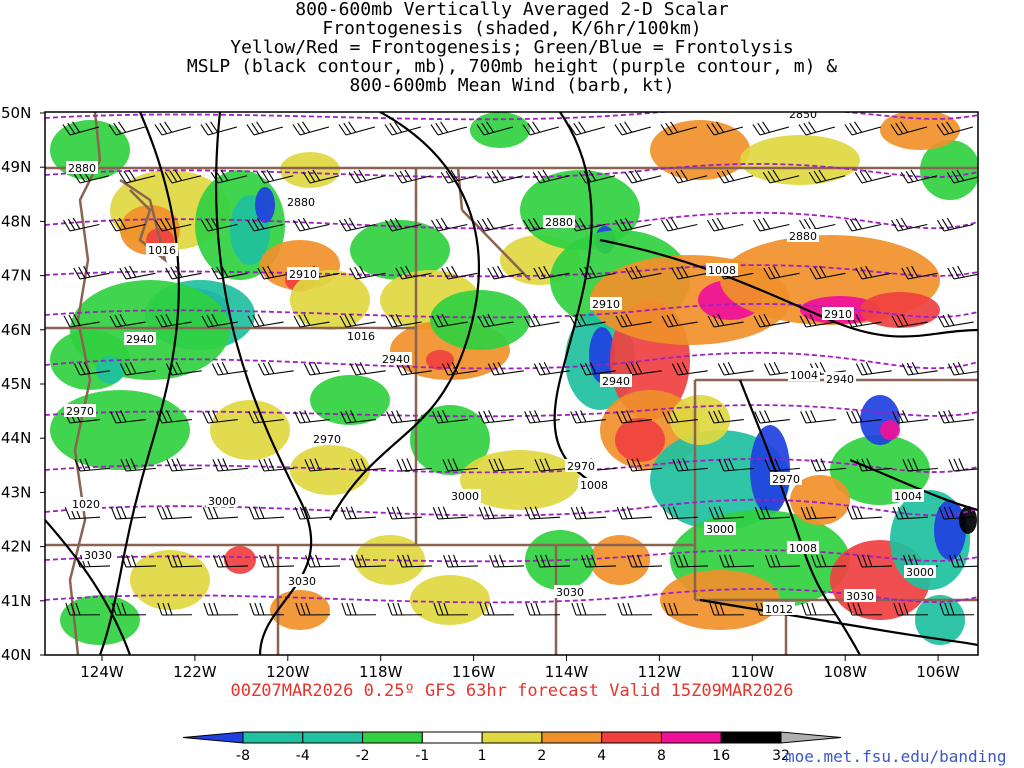  Describe the element at coordinates (363, 756) in the screenshot. I see `colorbar-label: -2` at that location.